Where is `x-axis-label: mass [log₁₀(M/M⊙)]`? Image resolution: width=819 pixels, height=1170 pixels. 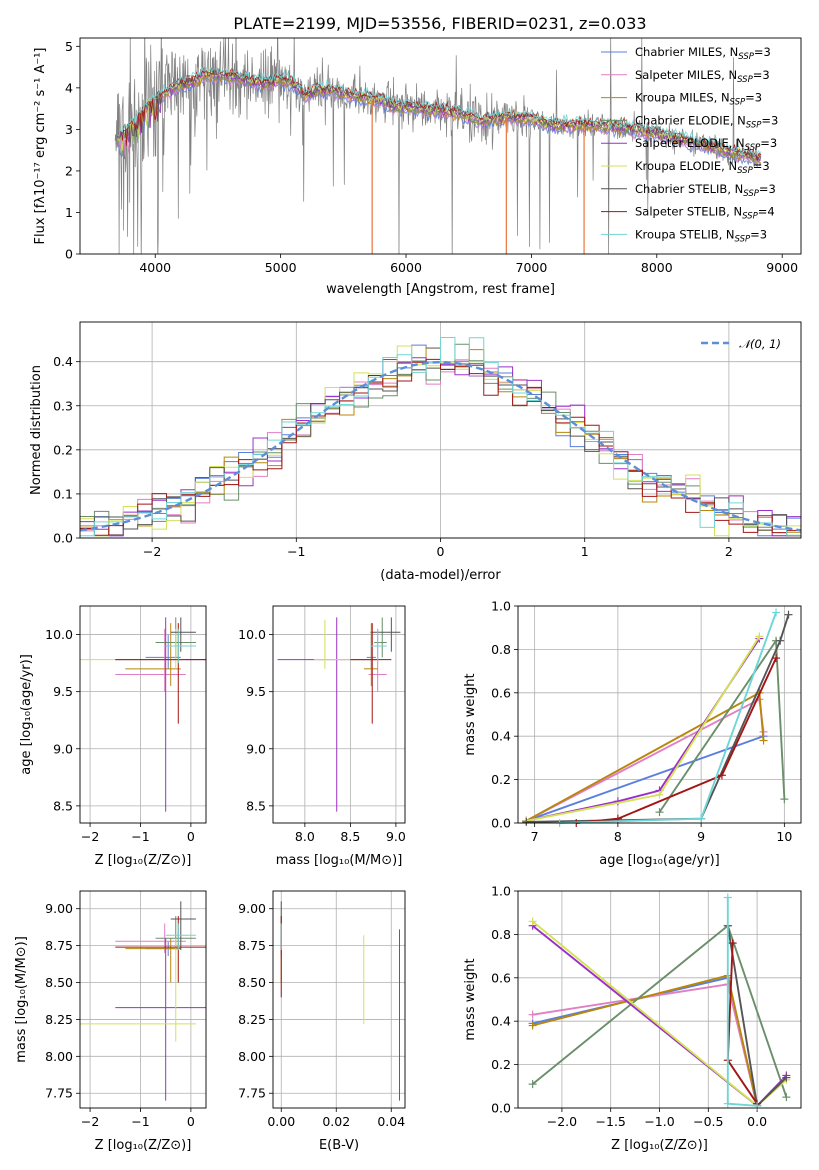 x-axis-label: mass [log₁₀(M/M⊙)] is located at coordinates (339, 860).